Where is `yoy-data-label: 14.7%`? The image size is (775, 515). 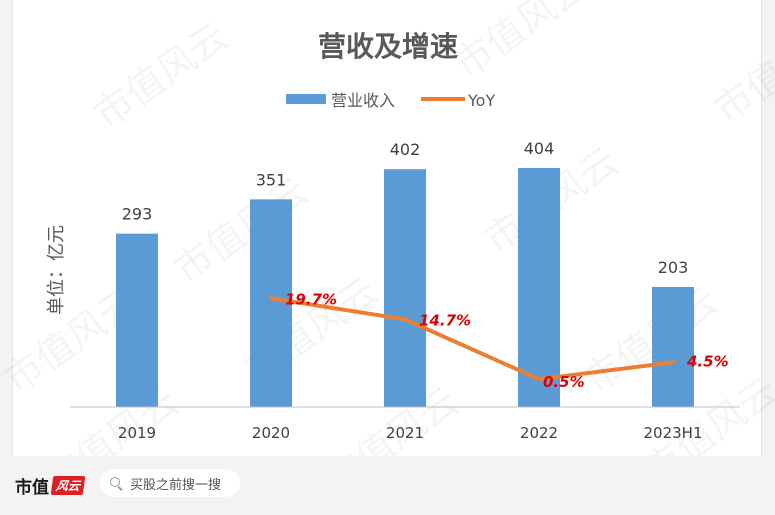
yoy-data-label: 14.7% is located at coordinates (445, 320).